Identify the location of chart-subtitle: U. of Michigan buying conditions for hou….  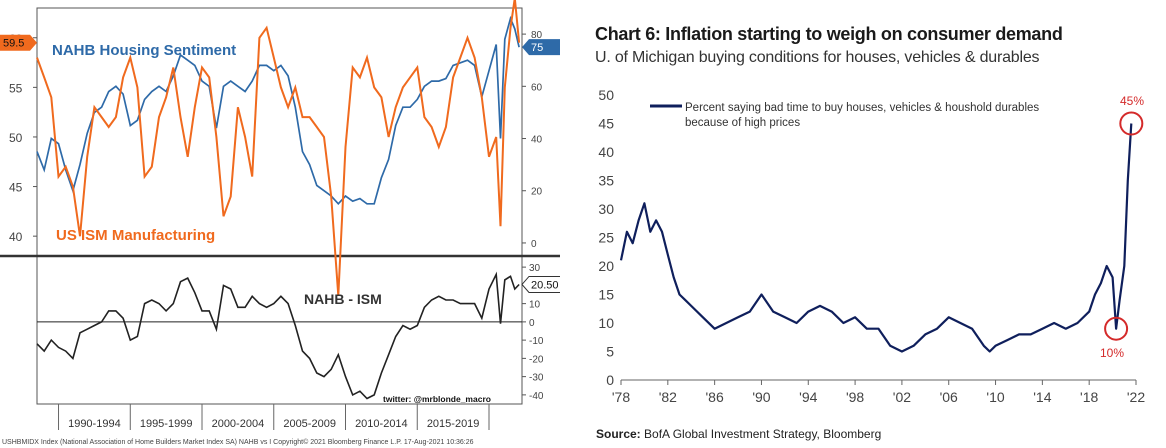
(817, 57).